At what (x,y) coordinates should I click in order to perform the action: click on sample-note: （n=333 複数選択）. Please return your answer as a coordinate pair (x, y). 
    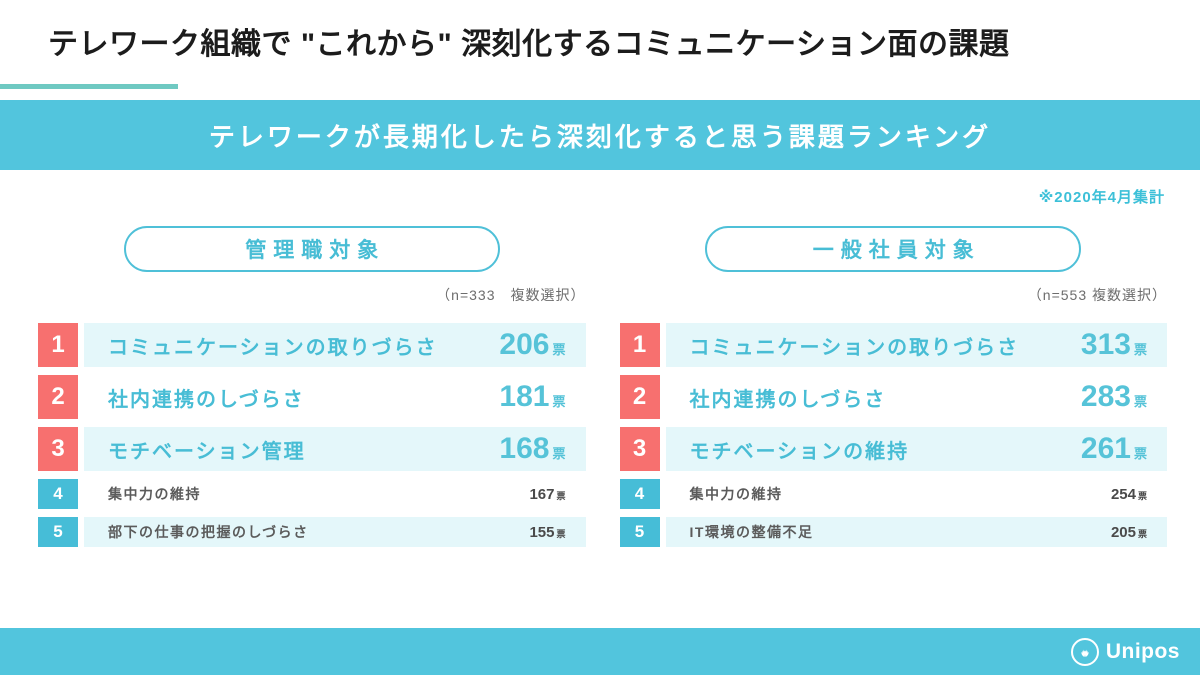
    Looking at the image, I should click on (511, 295).